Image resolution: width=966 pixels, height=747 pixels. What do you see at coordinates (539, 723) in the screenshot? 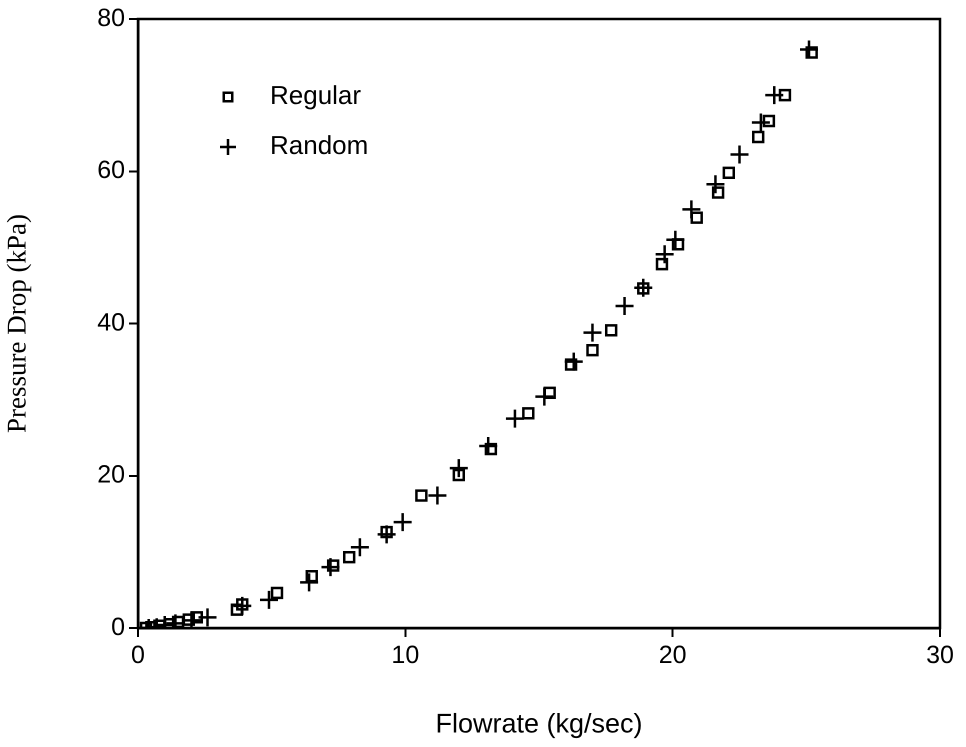
I see `x-axis-title: Flowrate (kg/sec)` at bounding box center [539, 723].